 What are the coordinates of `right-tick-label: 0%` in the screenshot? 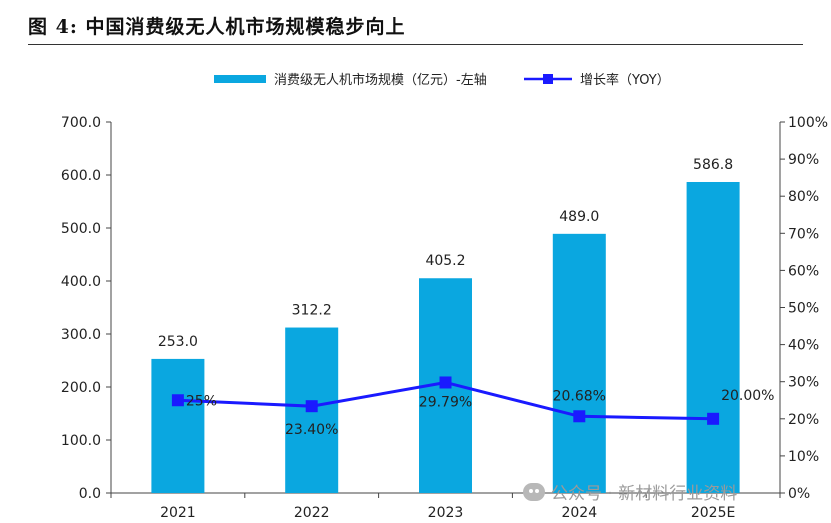 It's located at (799, 494).